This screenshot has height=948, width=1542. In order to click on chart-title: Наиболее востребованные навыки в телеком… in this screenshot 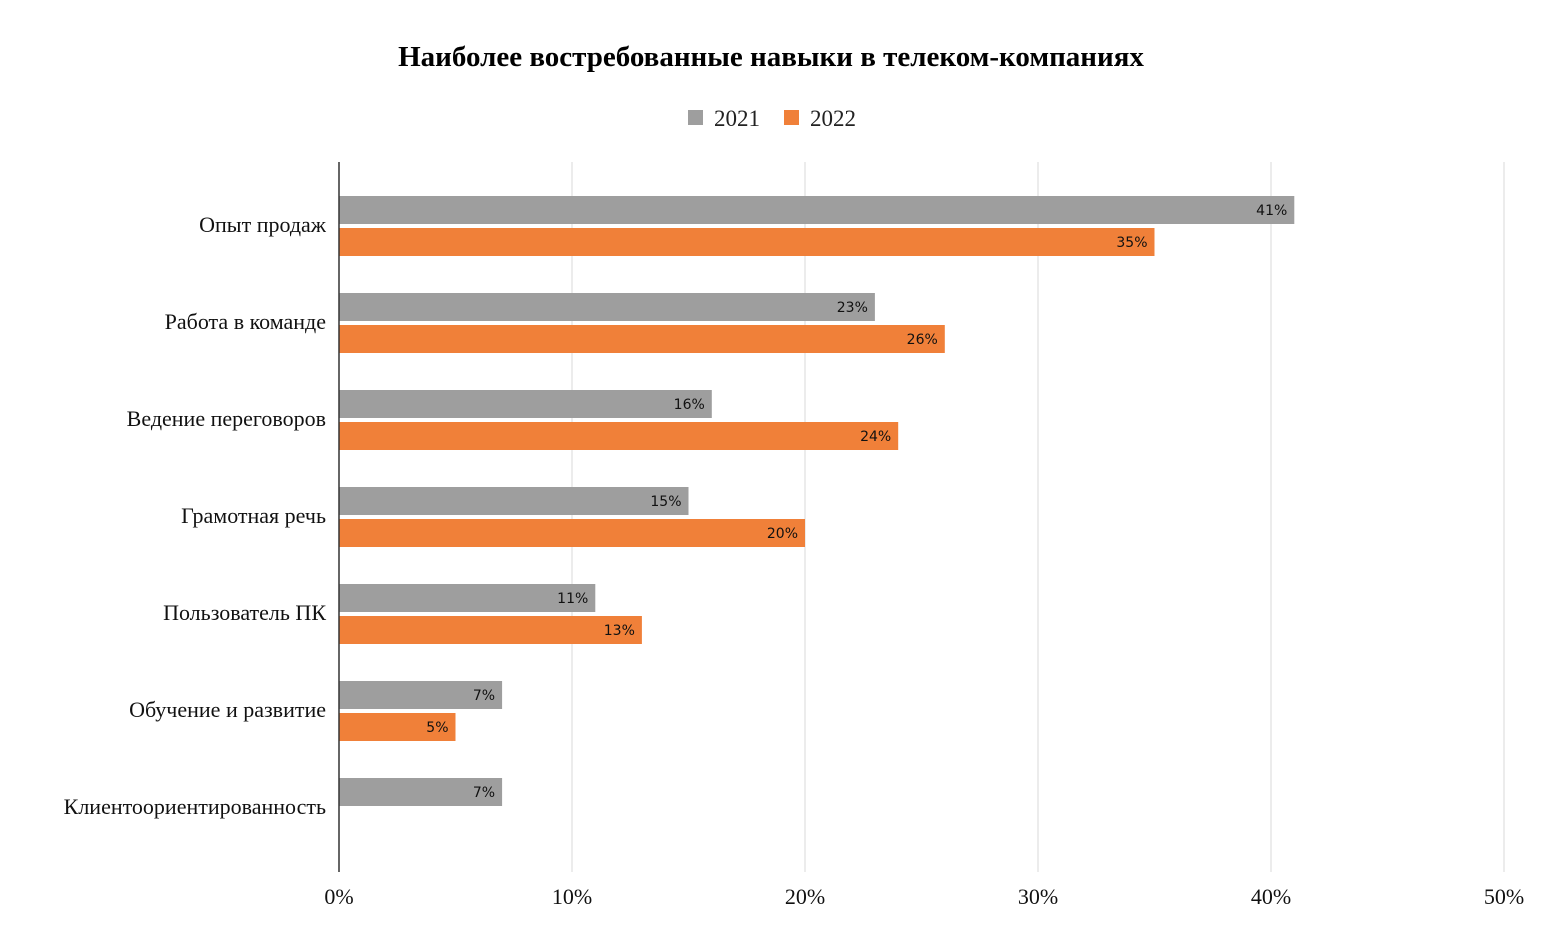, I will do `click(771, 57)`.